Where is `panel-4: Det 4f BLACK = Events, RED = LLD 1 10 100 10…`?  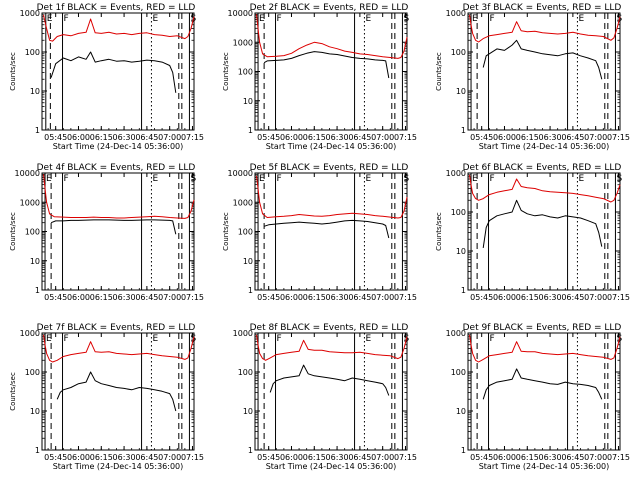 panel-4: Det 4f BLACK = Events, RED = LLD 1 10 100 10… is located at coordinates (106, 232).